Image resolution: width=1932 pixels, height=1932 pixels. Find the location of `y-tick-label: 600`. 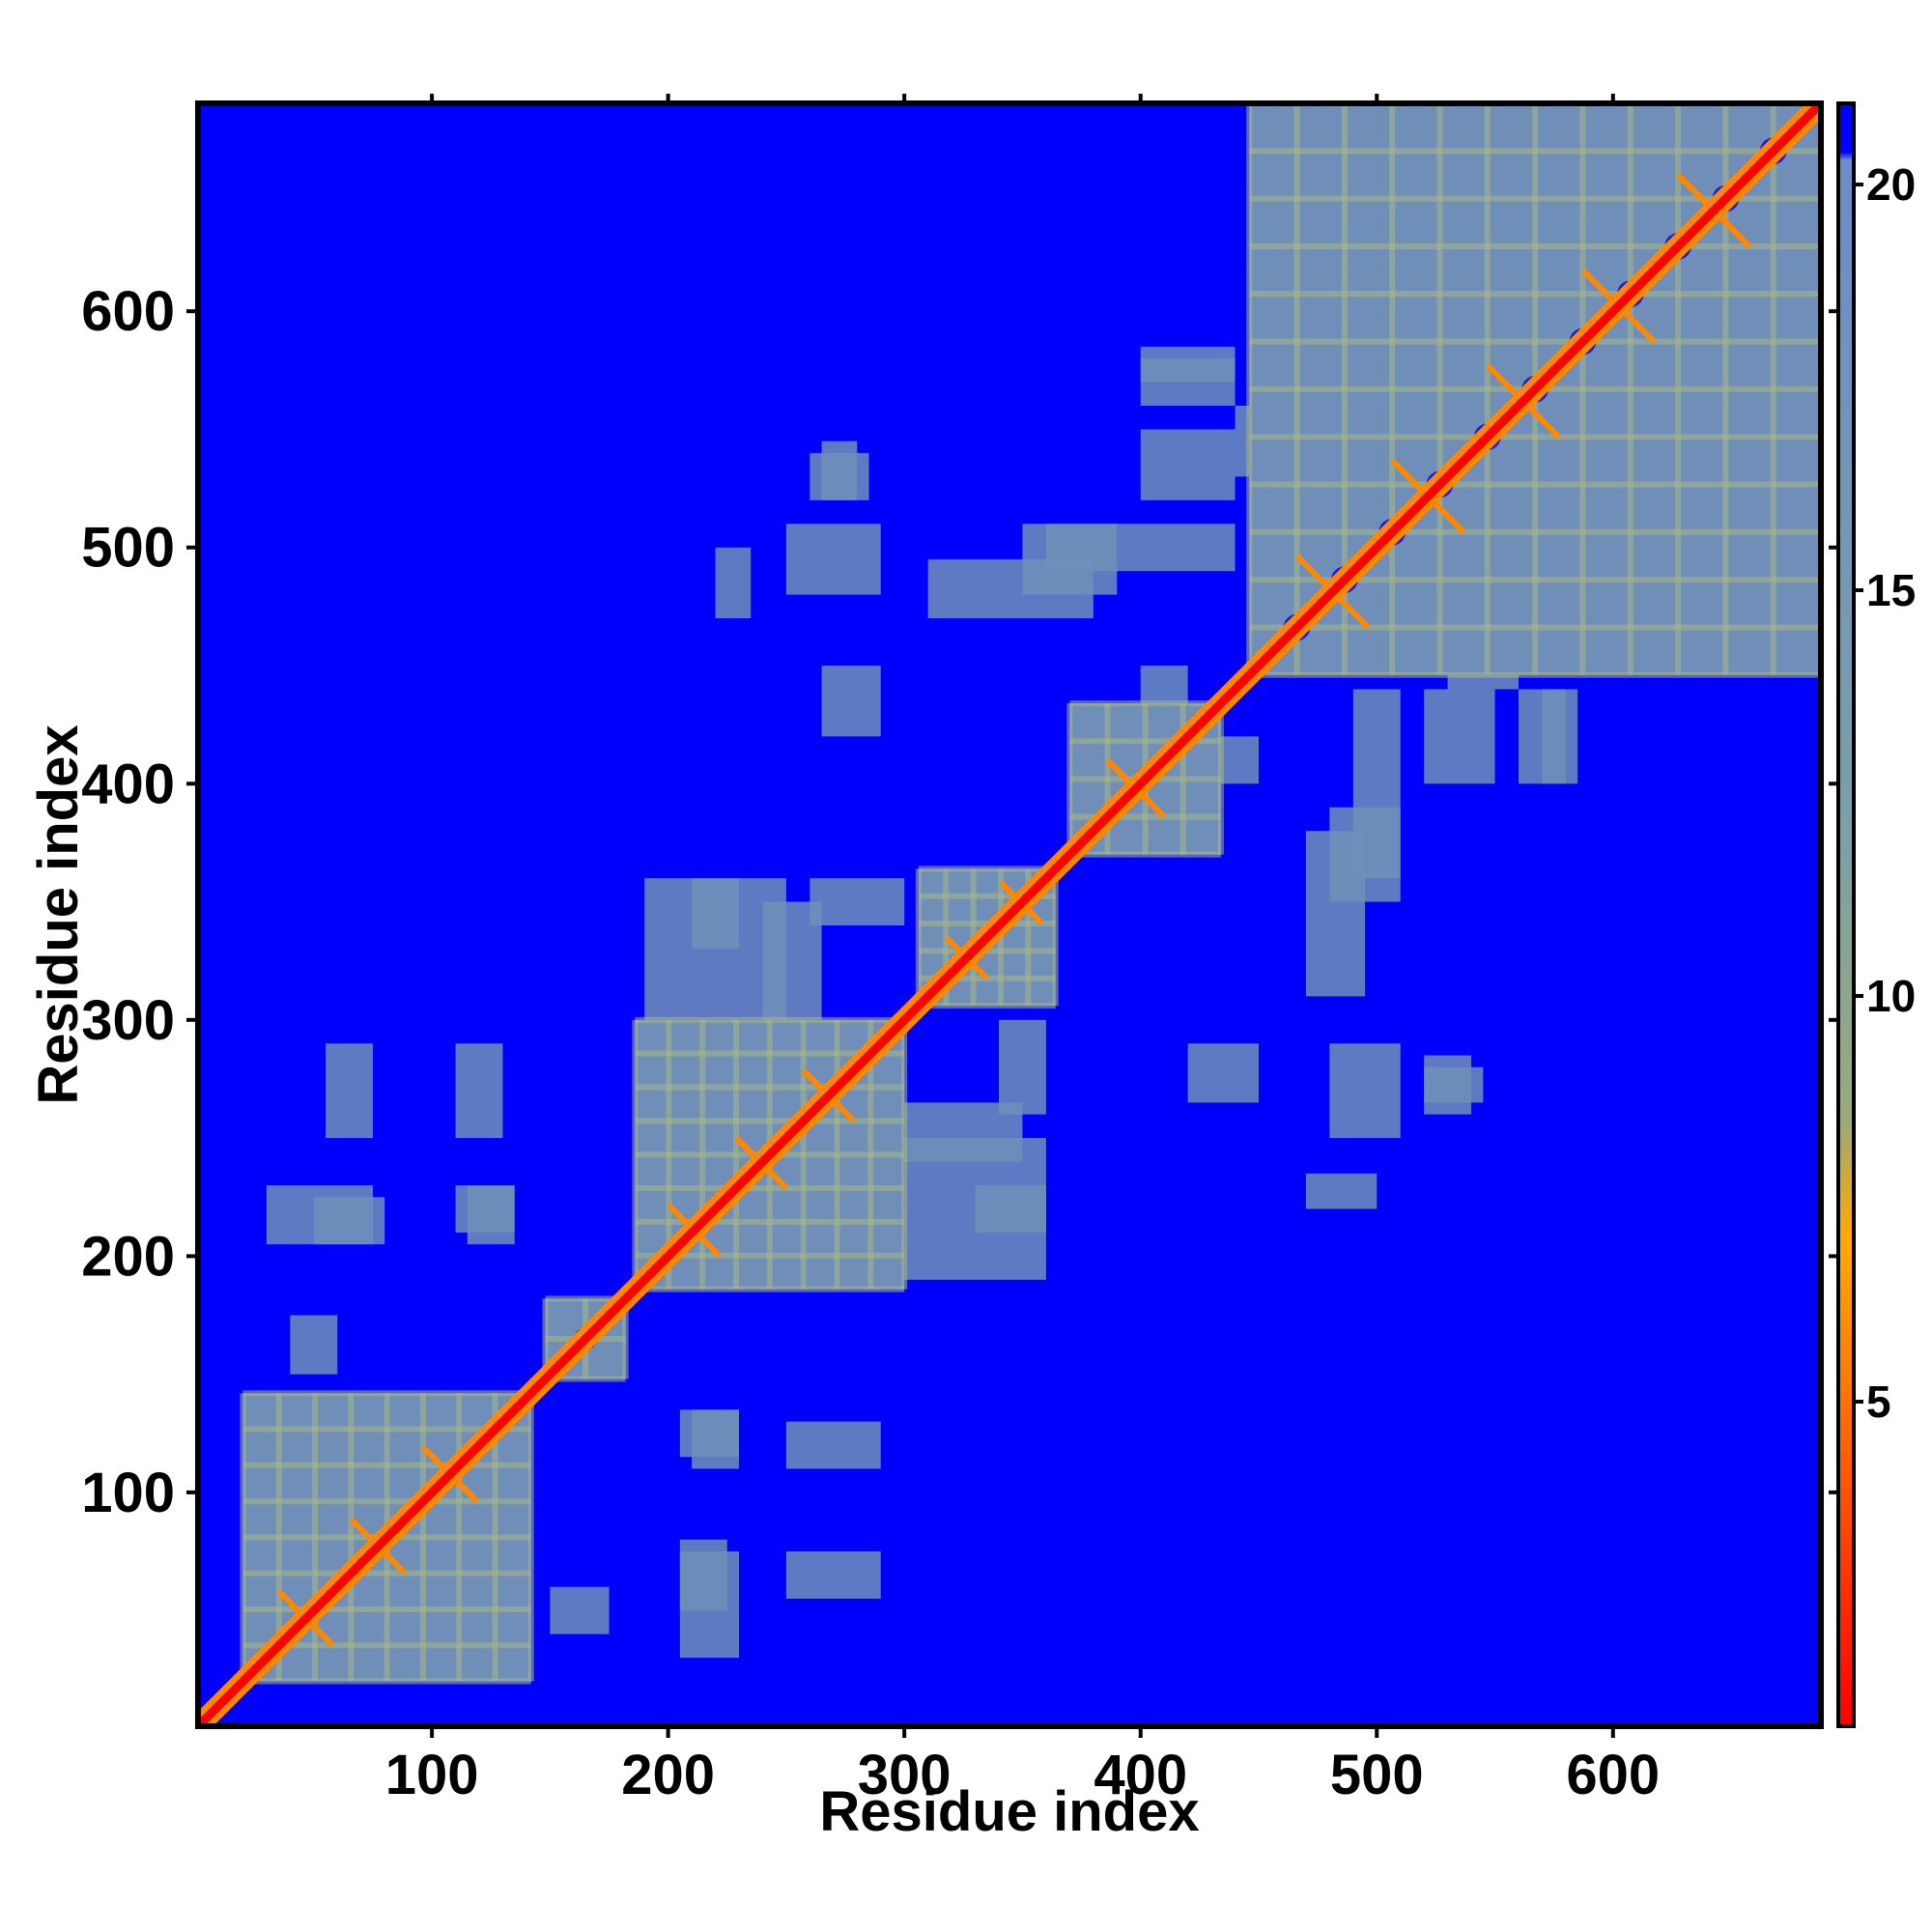

y-tick-label: 600 is located at coordinates (128, 311).